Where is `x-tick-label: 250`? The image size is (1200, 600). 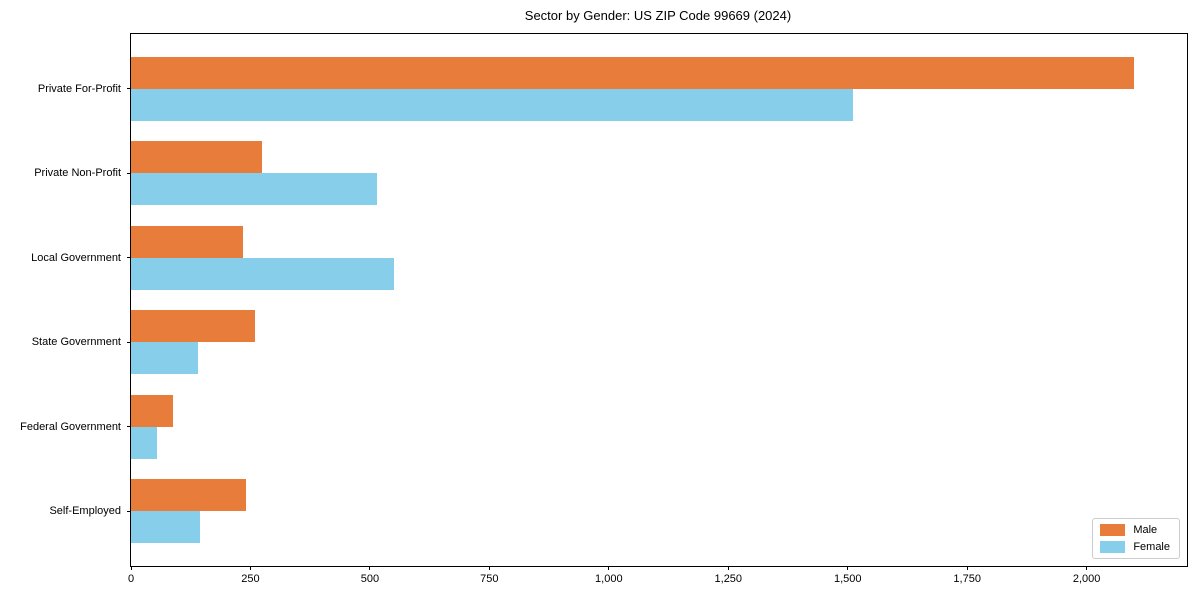 x-tick-label: 250 is located at coordinates (250, 579).